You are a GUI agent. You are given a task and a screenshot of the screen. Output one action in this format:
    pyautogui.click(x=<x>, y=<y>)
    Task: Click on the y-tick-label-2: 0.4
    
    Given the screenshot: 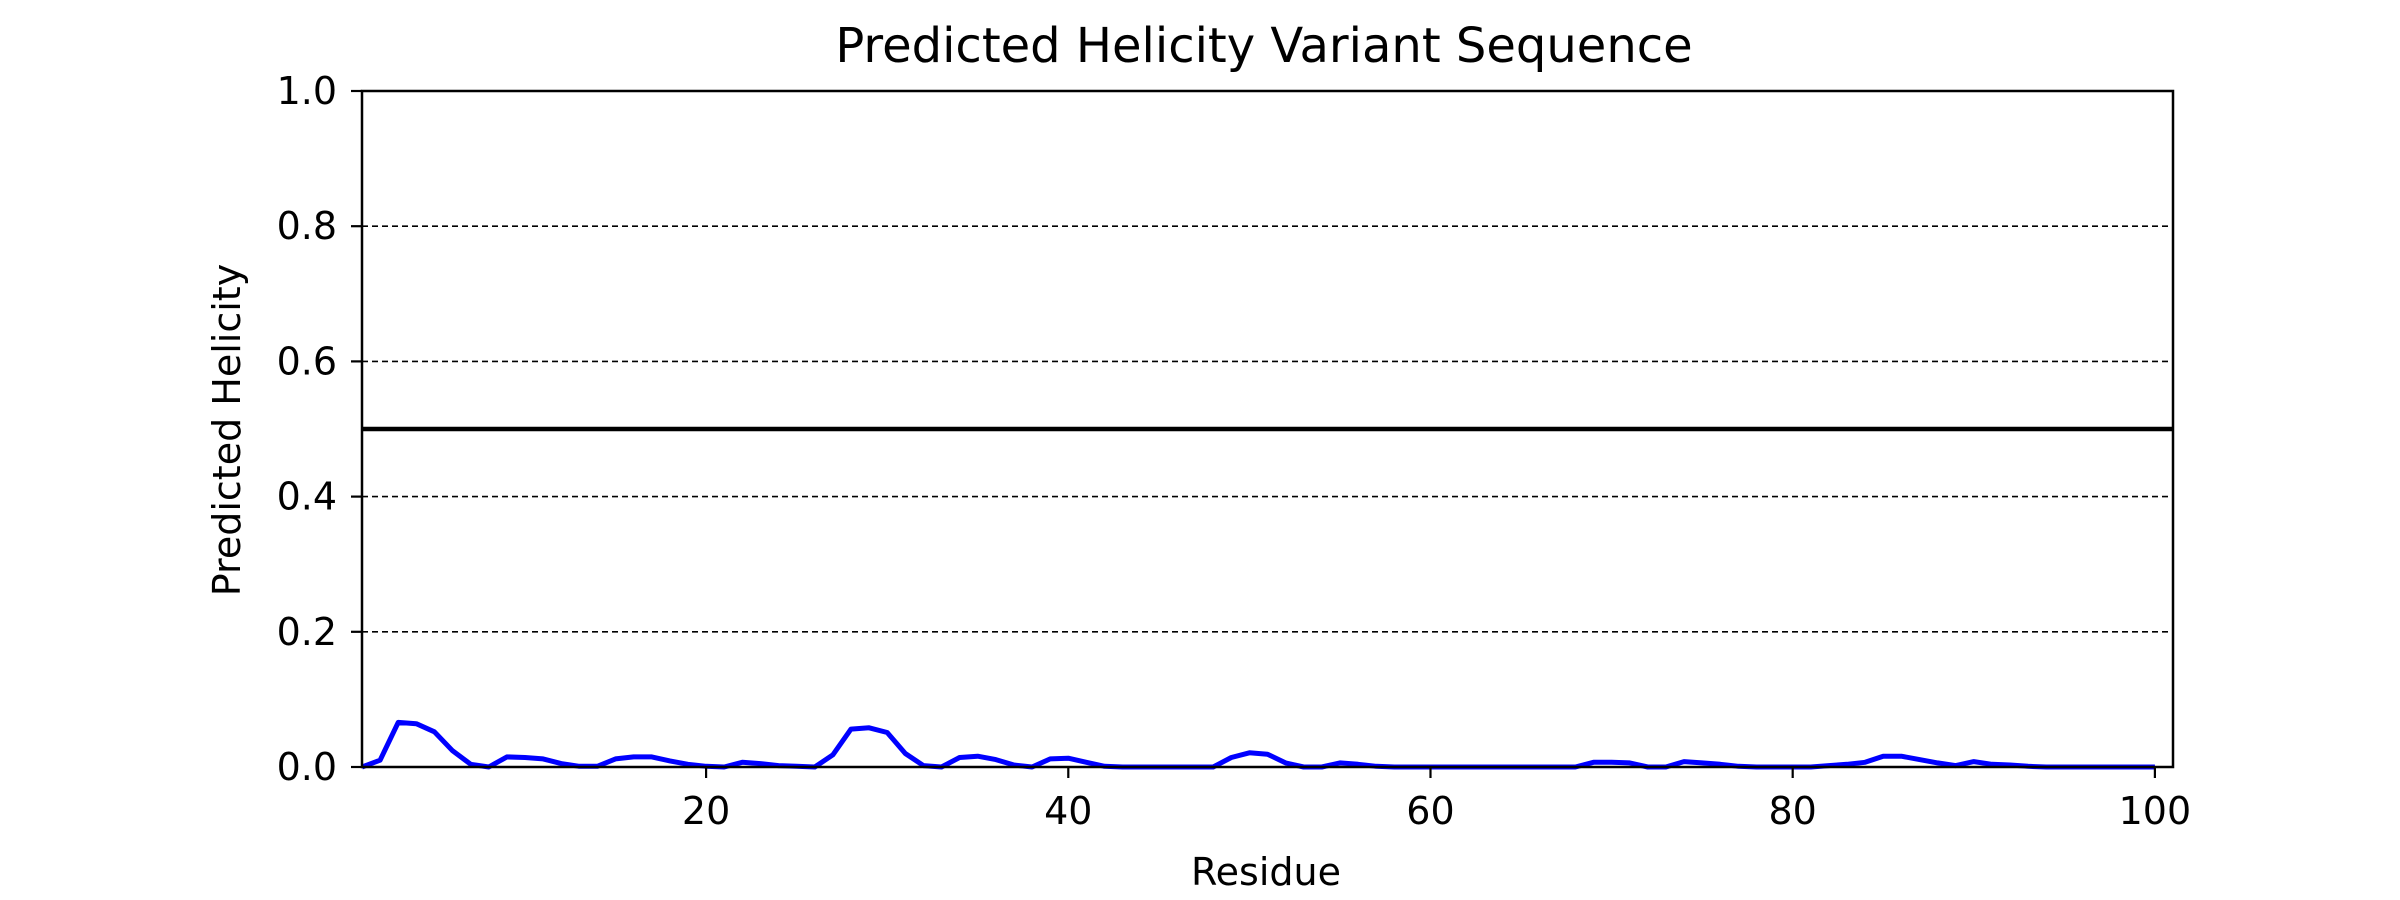 What is the action you would take?
    pyautogui.click(x=307, y=497)
    